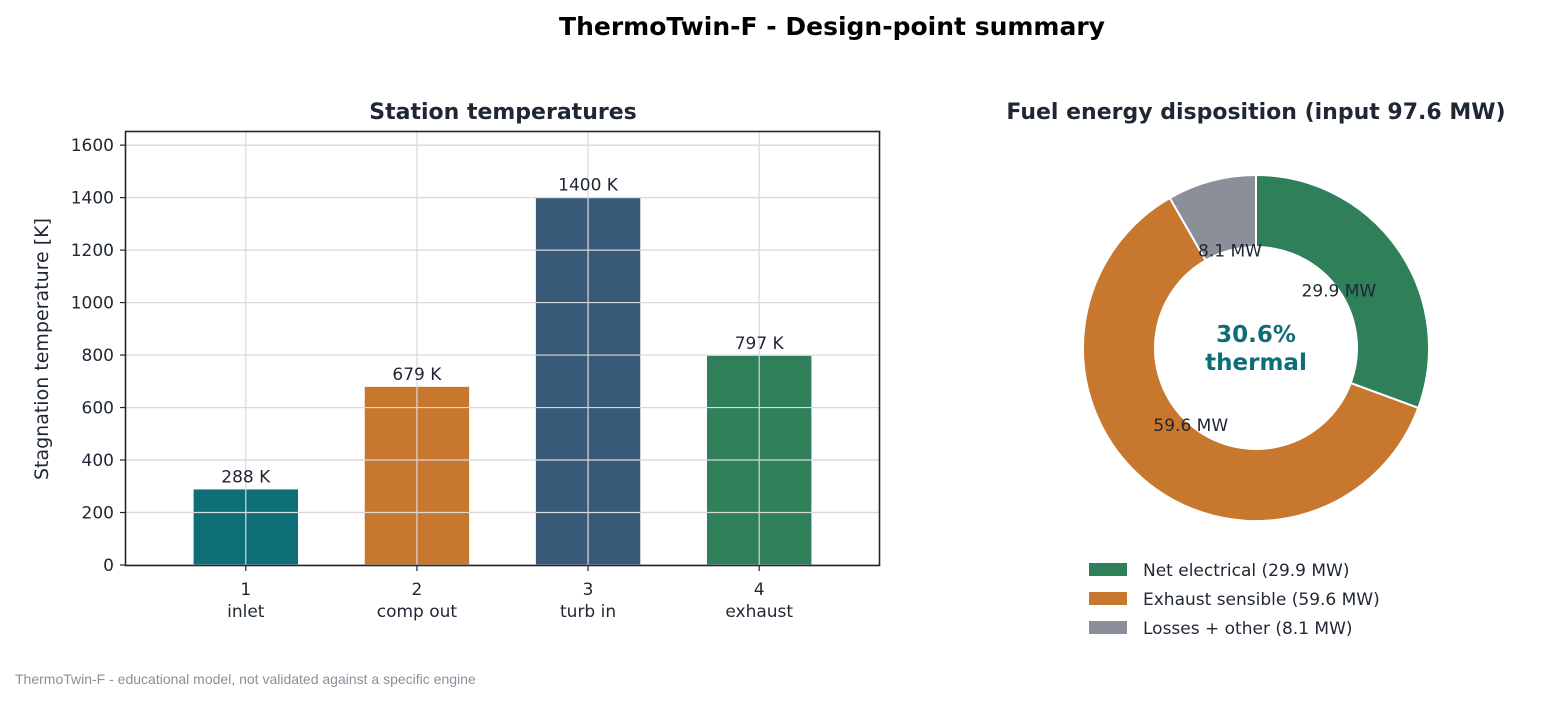 This screenshot has width=1559, height=702. I want to click on donut-slice-value-label: 29.9 MW, so click(1339, 291).